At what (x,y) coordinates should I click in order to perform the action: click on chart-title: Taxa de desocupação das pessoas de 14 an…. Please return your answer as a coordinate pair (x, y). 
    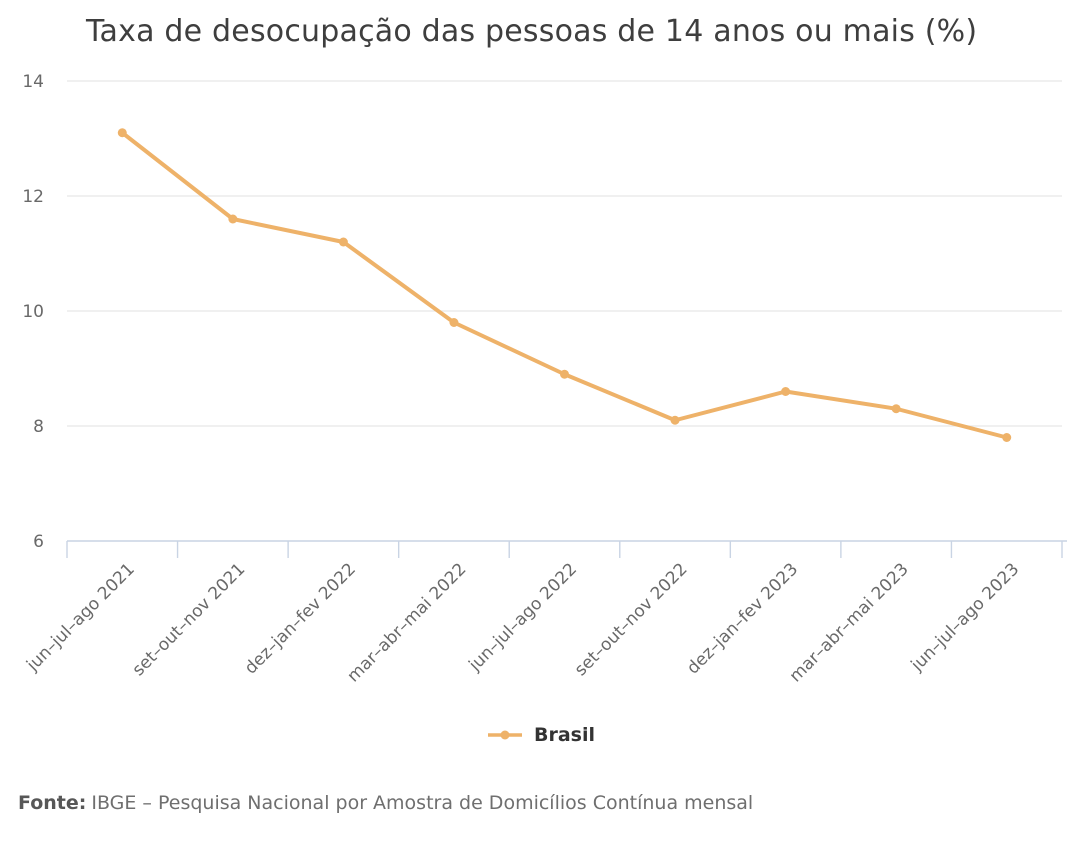
    Looking at the image, I should click on (532, 31).